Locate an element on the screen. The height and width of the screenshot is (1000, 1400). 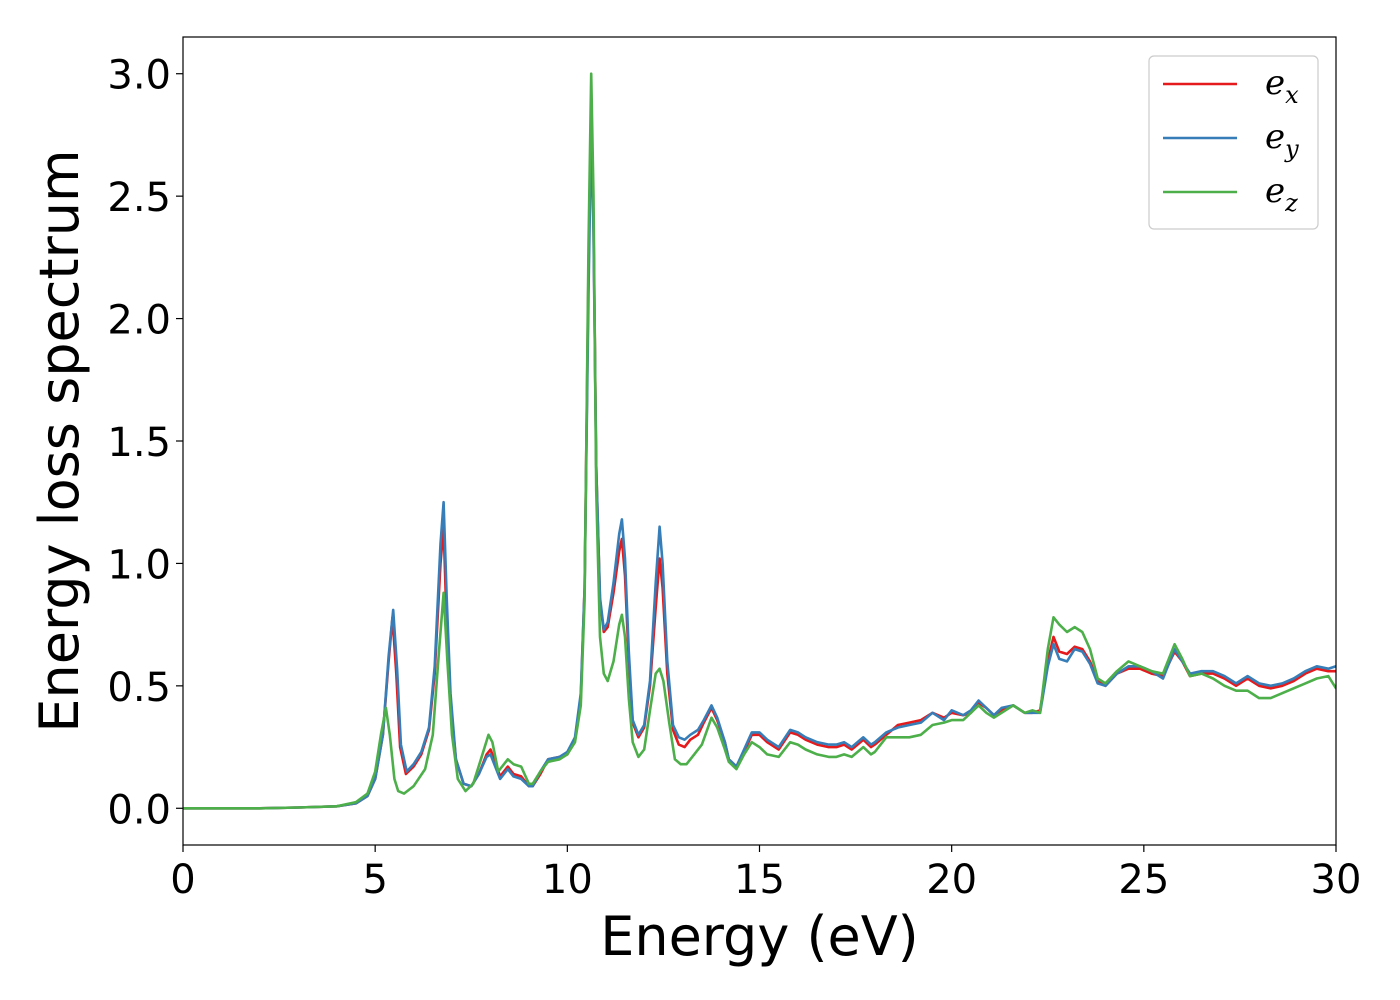
legend-label-y: ey is located at coordinates (1282, 140).